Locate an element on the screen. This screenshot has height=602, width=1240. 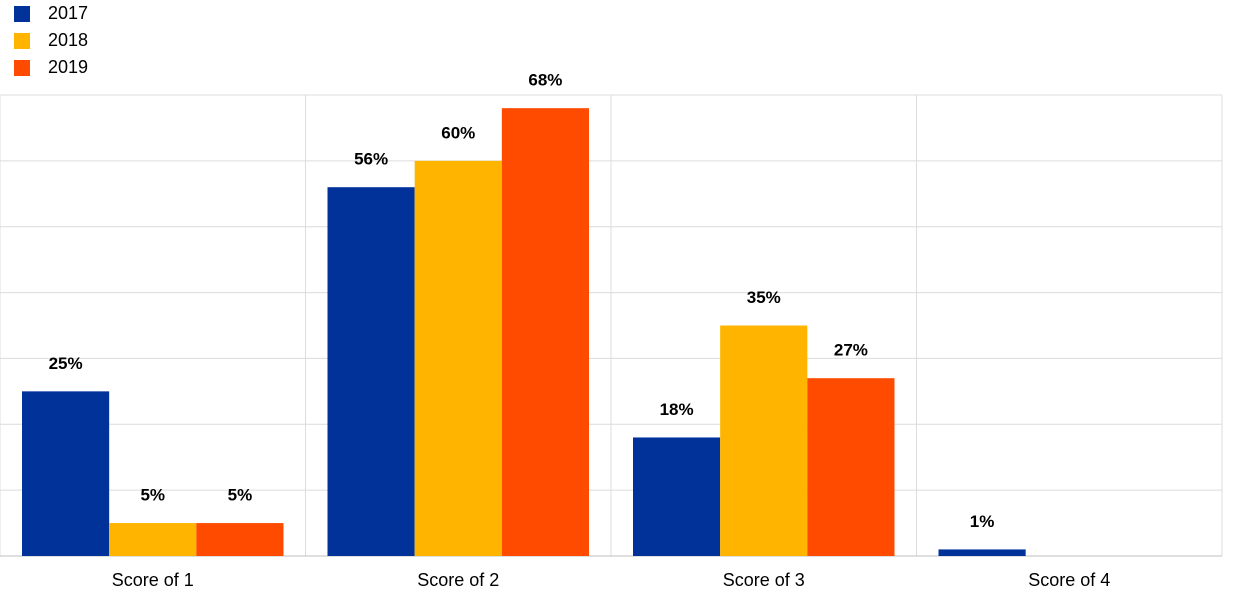
legend-label: 2017 is located at coordinates (68, 13).